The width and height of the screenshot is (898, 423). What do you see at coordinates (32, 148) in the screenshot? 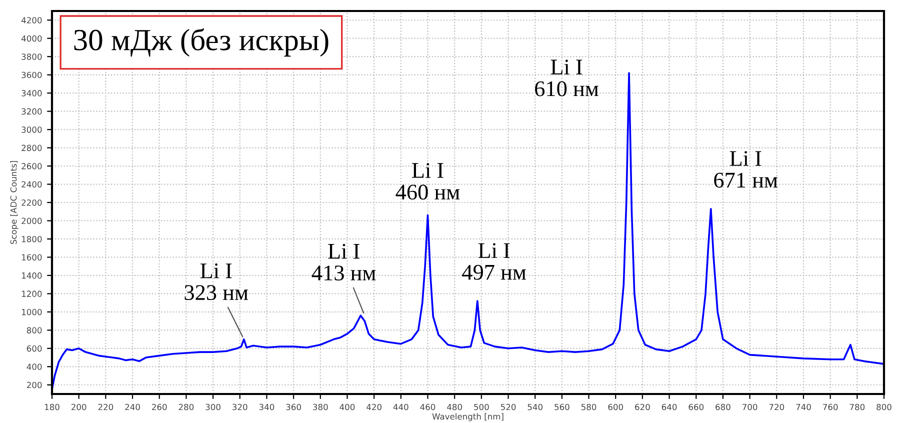
I see `y-tick-label: 2800` at bounding box center [32, 148].